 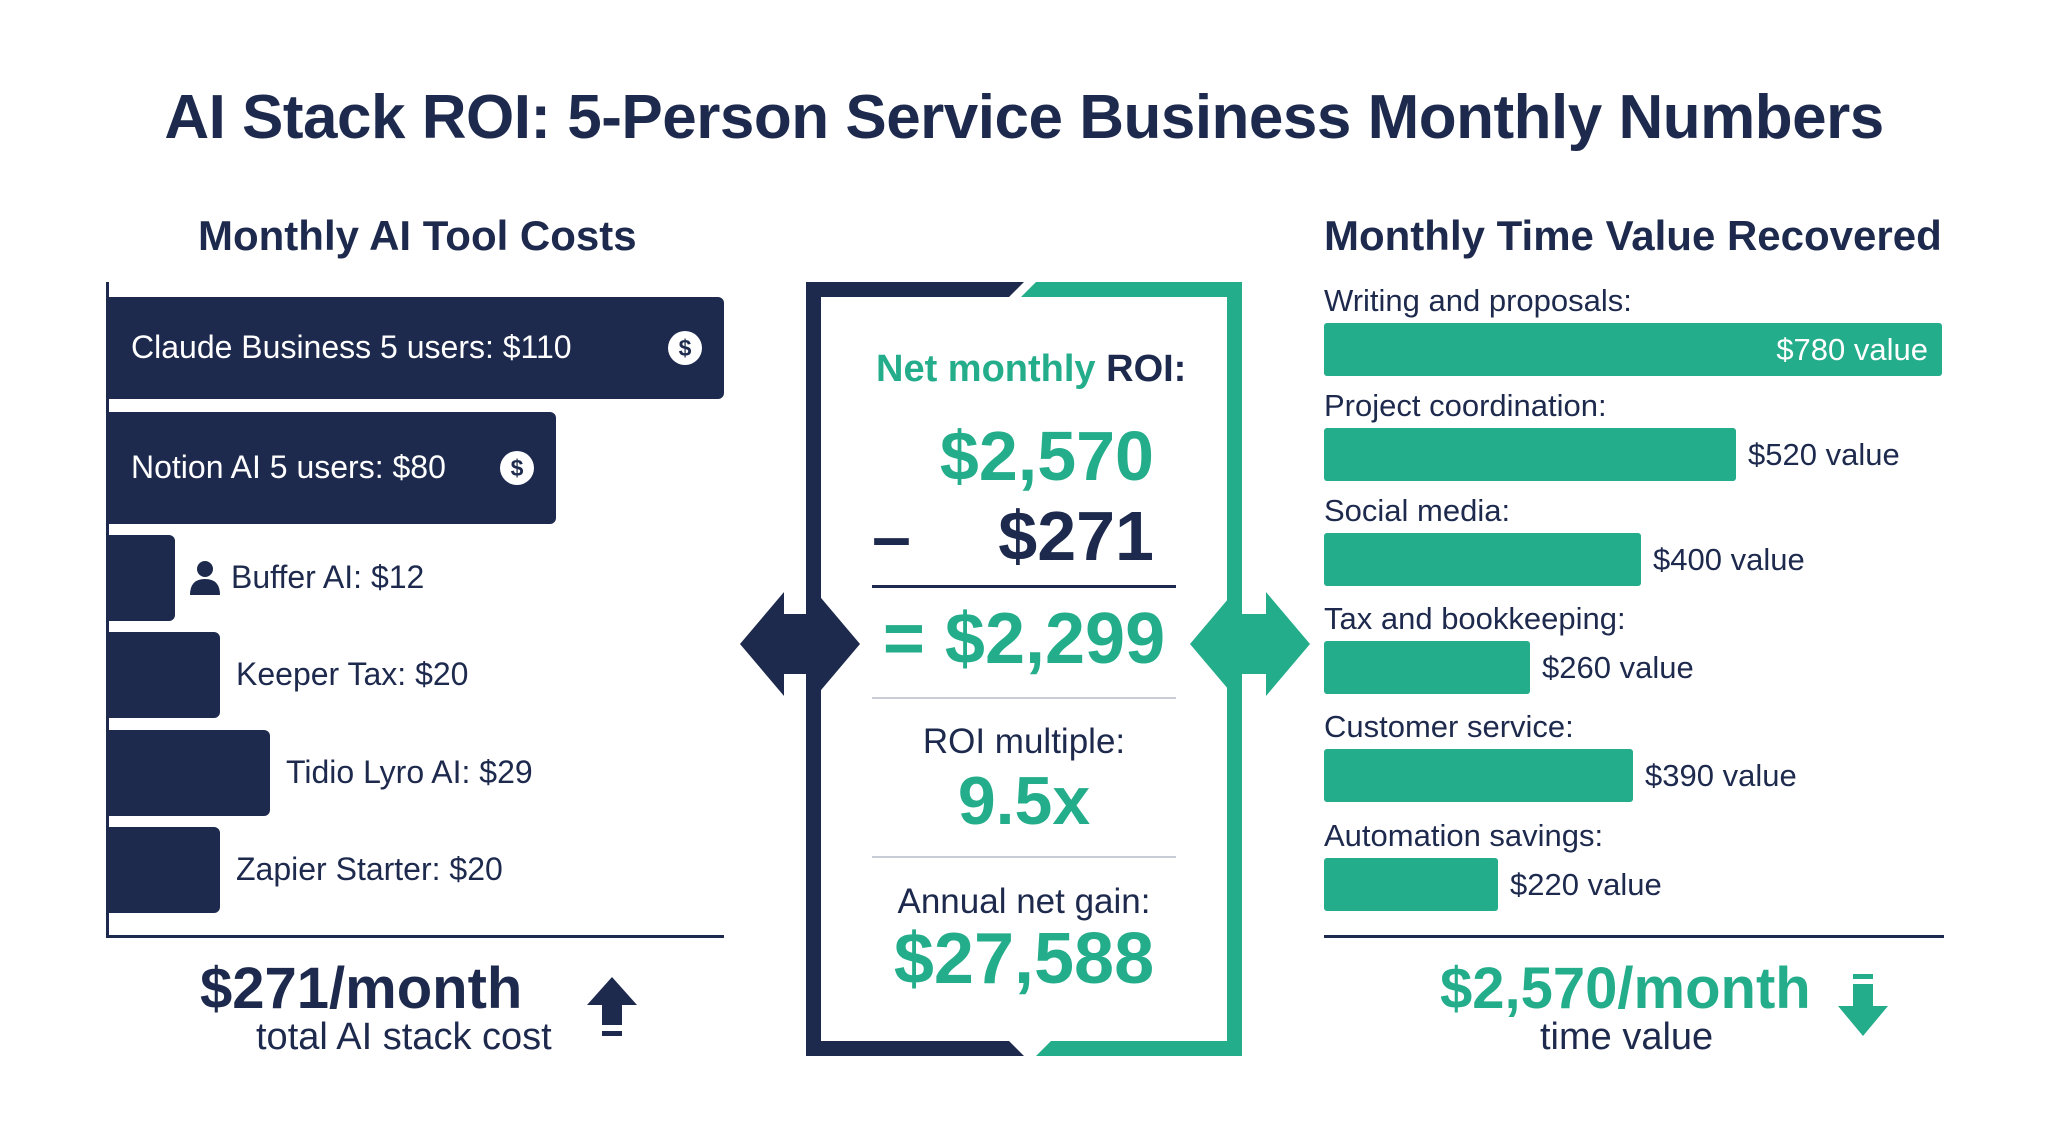 What do you see at coordinates (986, 369) in the screenshot?
I see `roi-label-part1: Net monthly` at bounding box center [986, 369].